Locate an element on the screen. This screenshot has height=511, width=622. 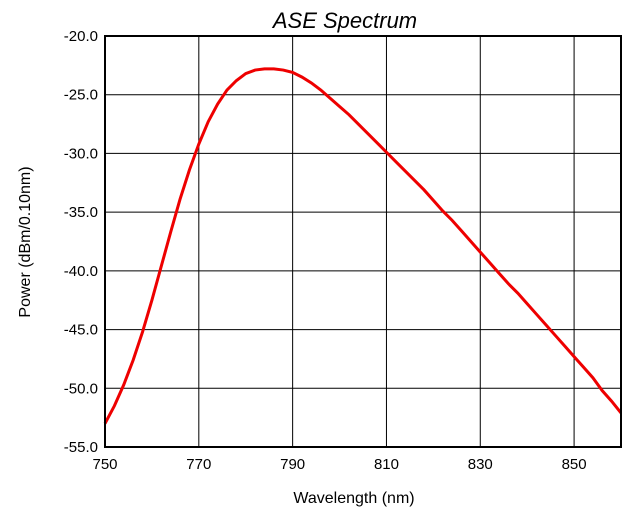
y-axis-tick-labels: -20.0 -25.0 -30.0 -35.0 -40.0 -45.0 -50.0 -55.0 is located at coordinates (81, 242).